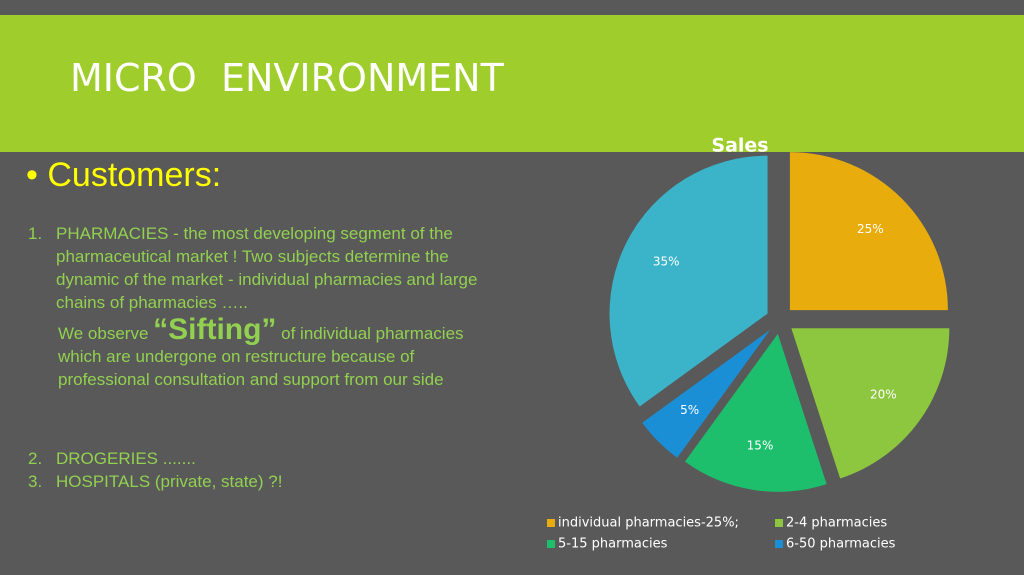 The width and height of the screenshot is (1024, 575). I want to click on data-label: 20%, so click(883, 395).